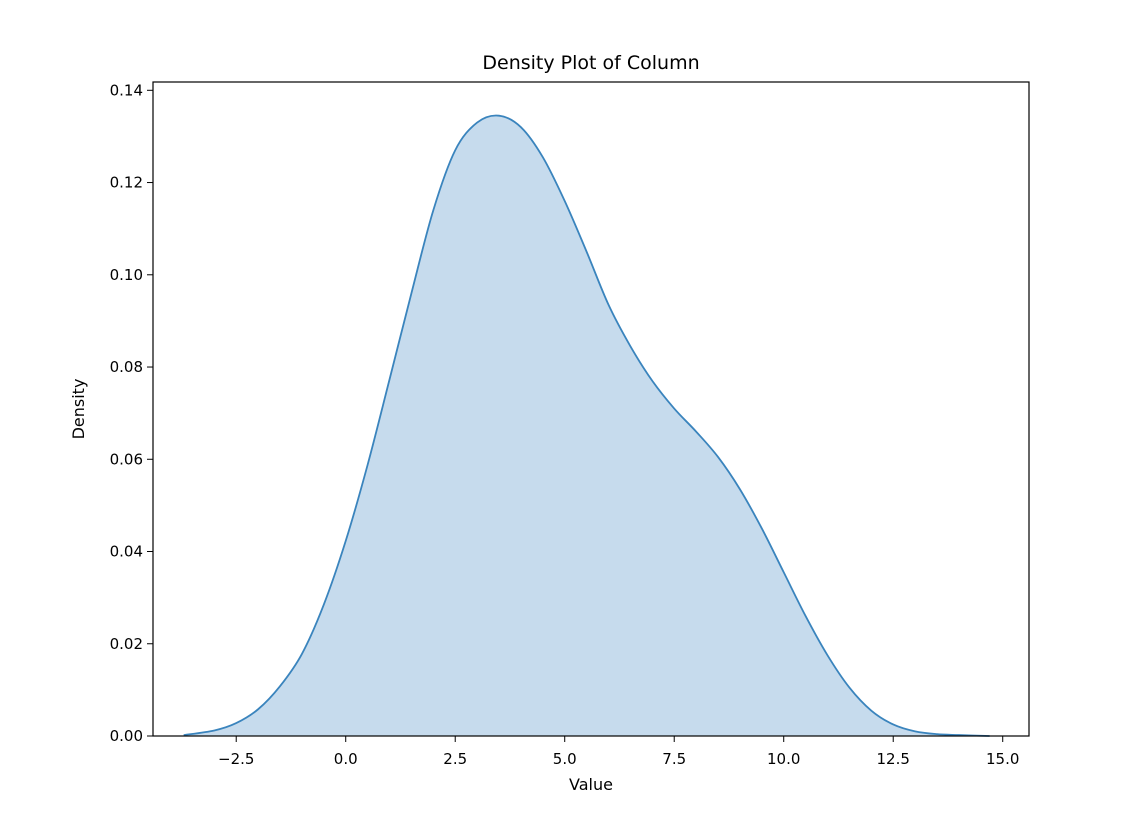 This screenshot has width=1125, height=813. I want to click on x-axis-label: Value, so click(591, 784).